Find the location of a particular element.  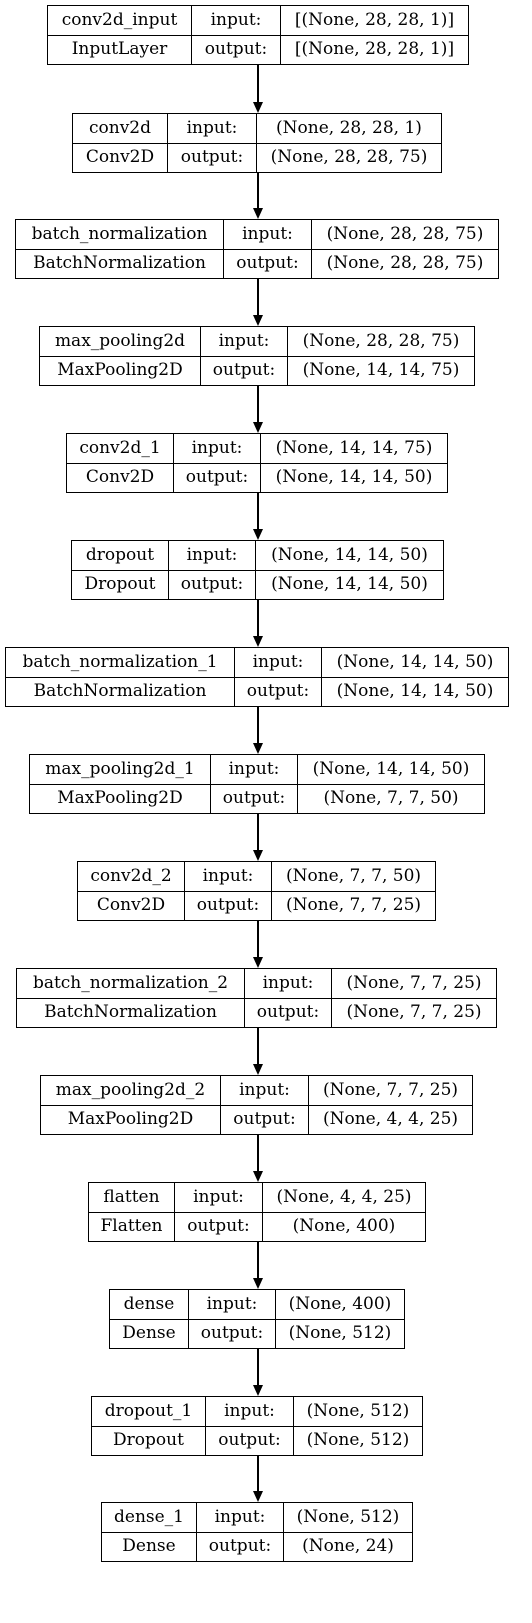

shape-values: (None, 400) (None, 512) is located at coordinates (340, 1319).